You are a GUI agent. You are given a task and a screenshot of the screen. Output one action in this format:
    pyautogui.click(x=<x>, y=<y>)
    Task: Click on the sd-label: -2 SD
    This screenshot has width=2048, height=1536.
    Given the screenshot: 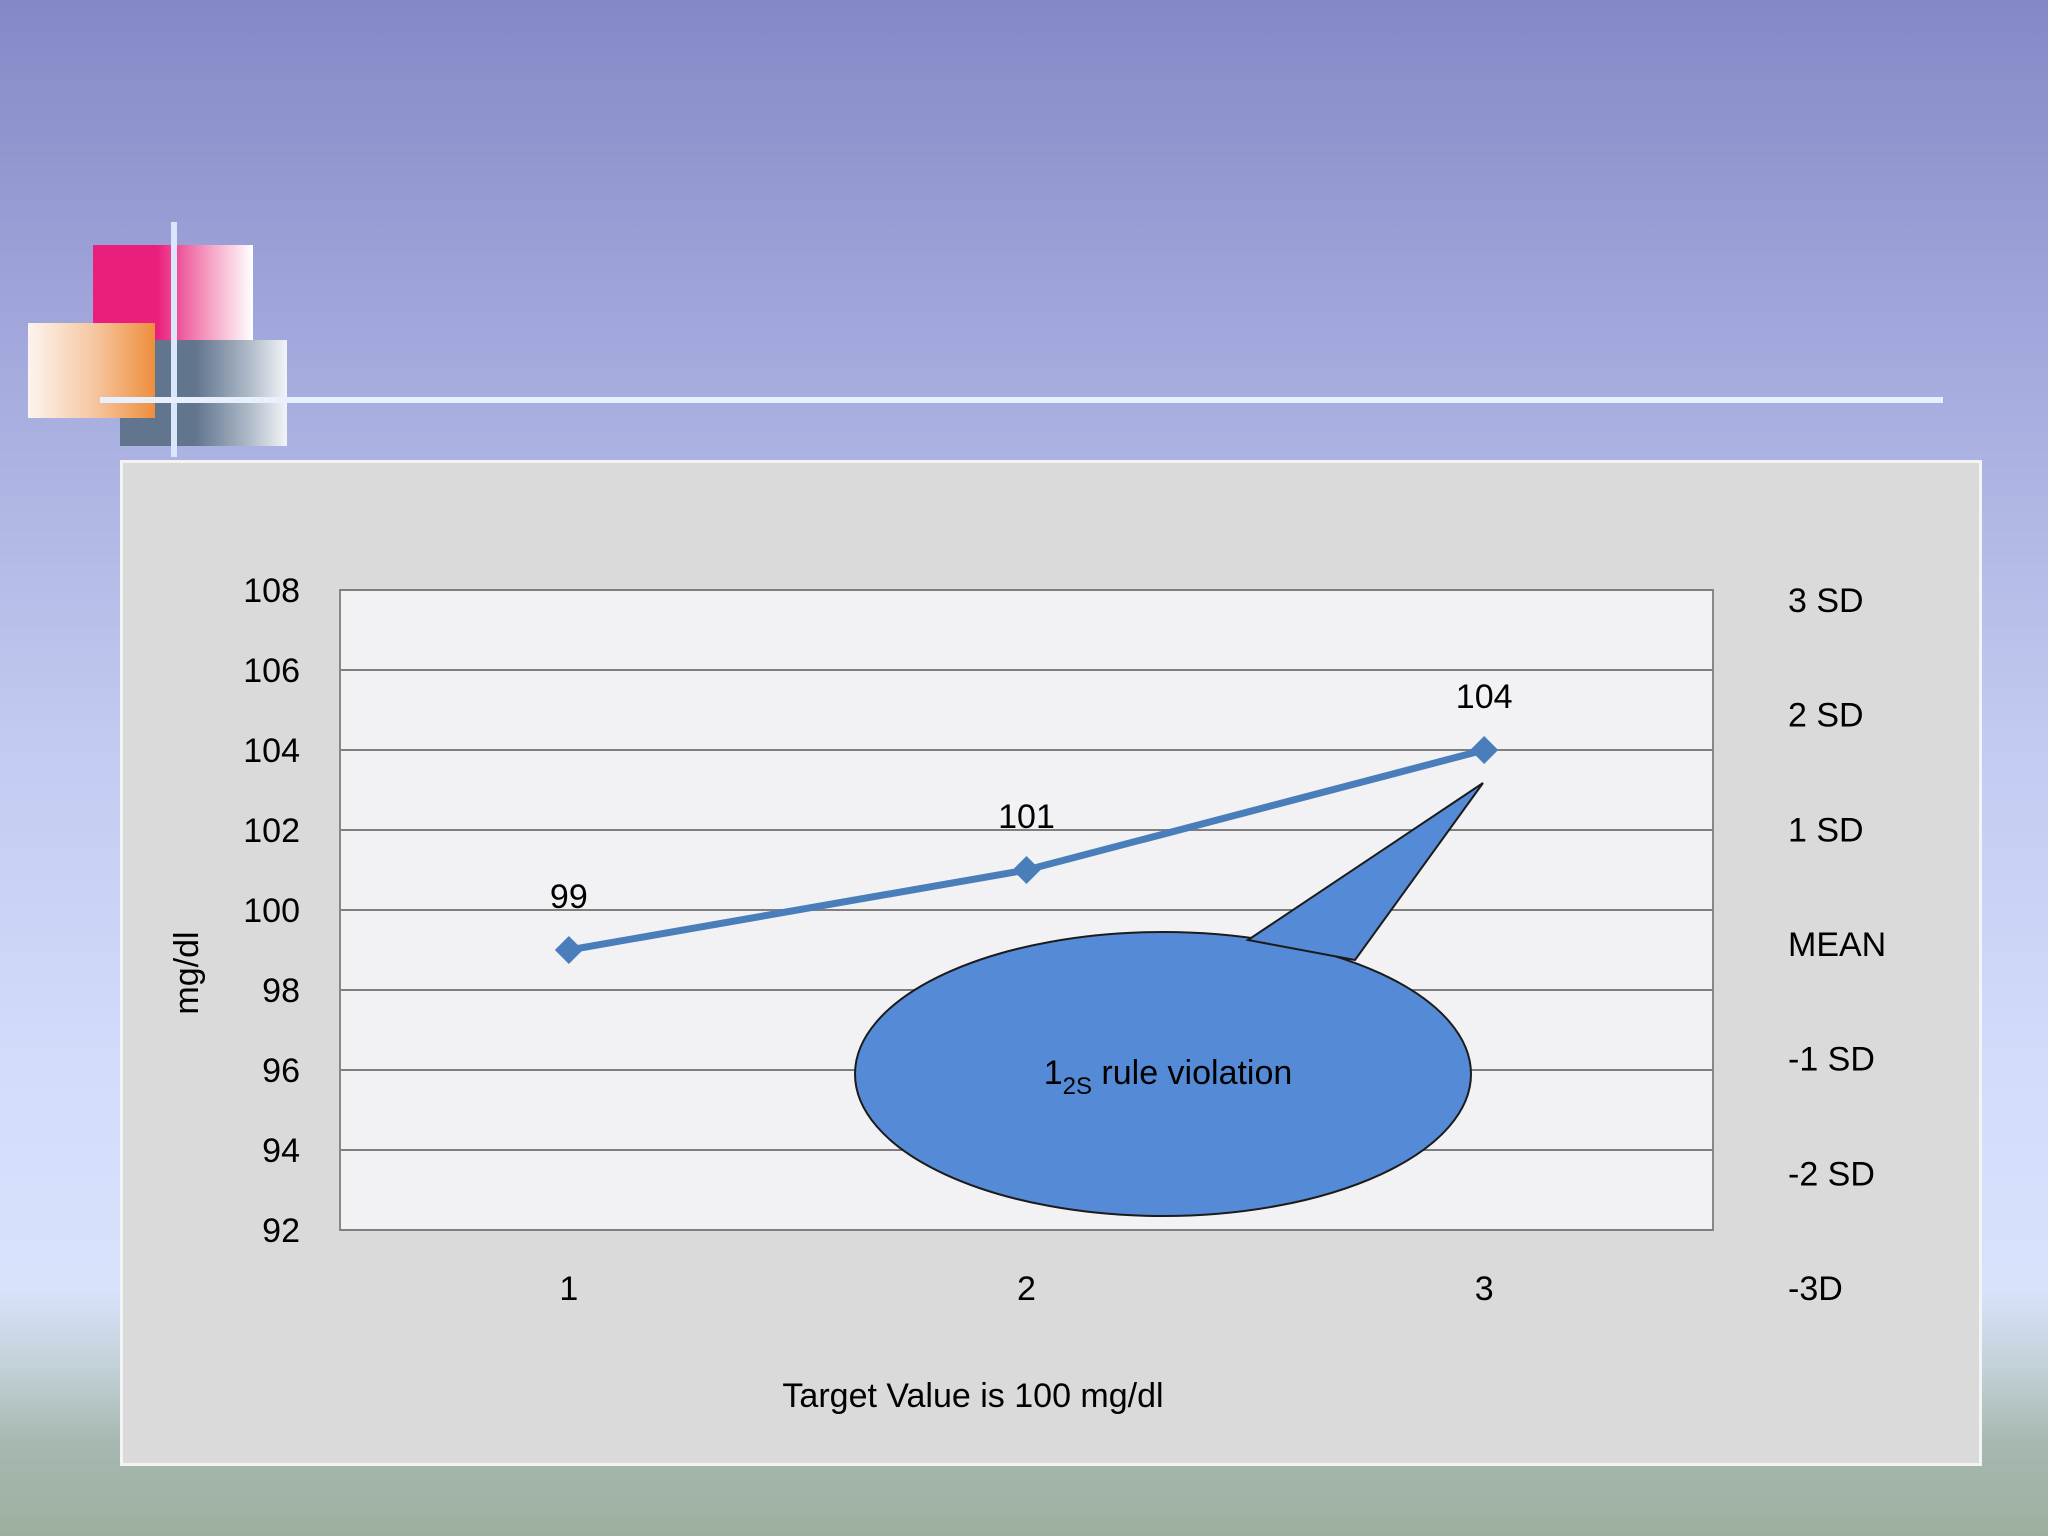 What is the action you would take?
    pyautogui.click(x=1831, y=1174)
    